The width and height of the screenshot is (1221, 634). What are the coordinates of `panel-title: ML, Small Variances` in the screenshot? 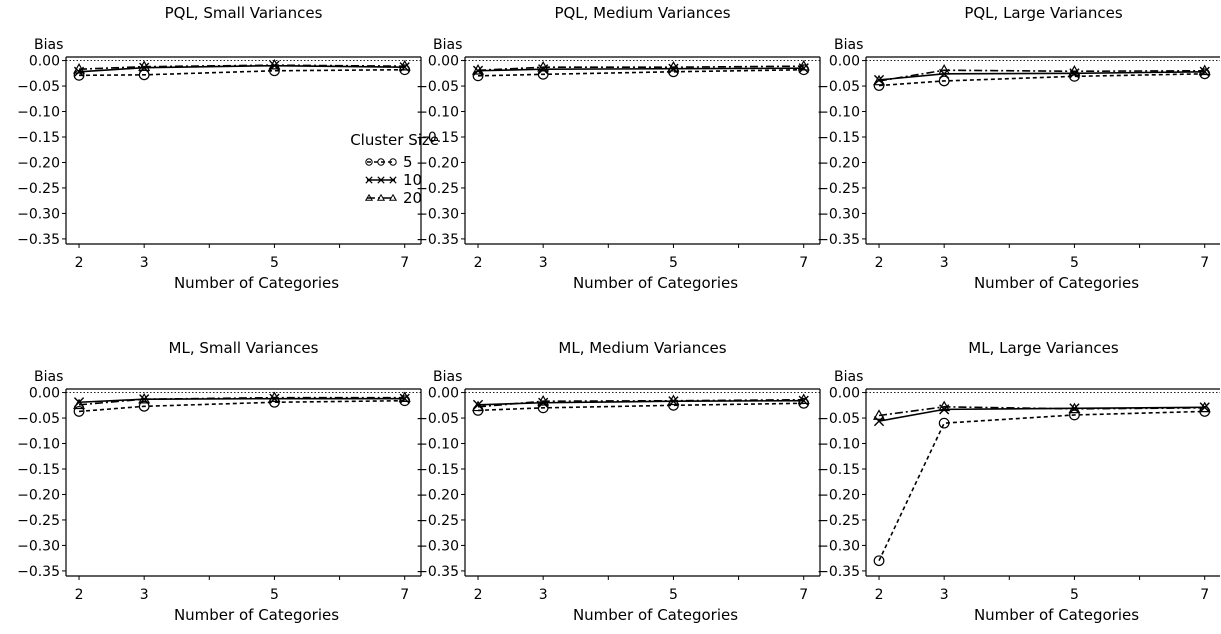 It's located at (244, 348).